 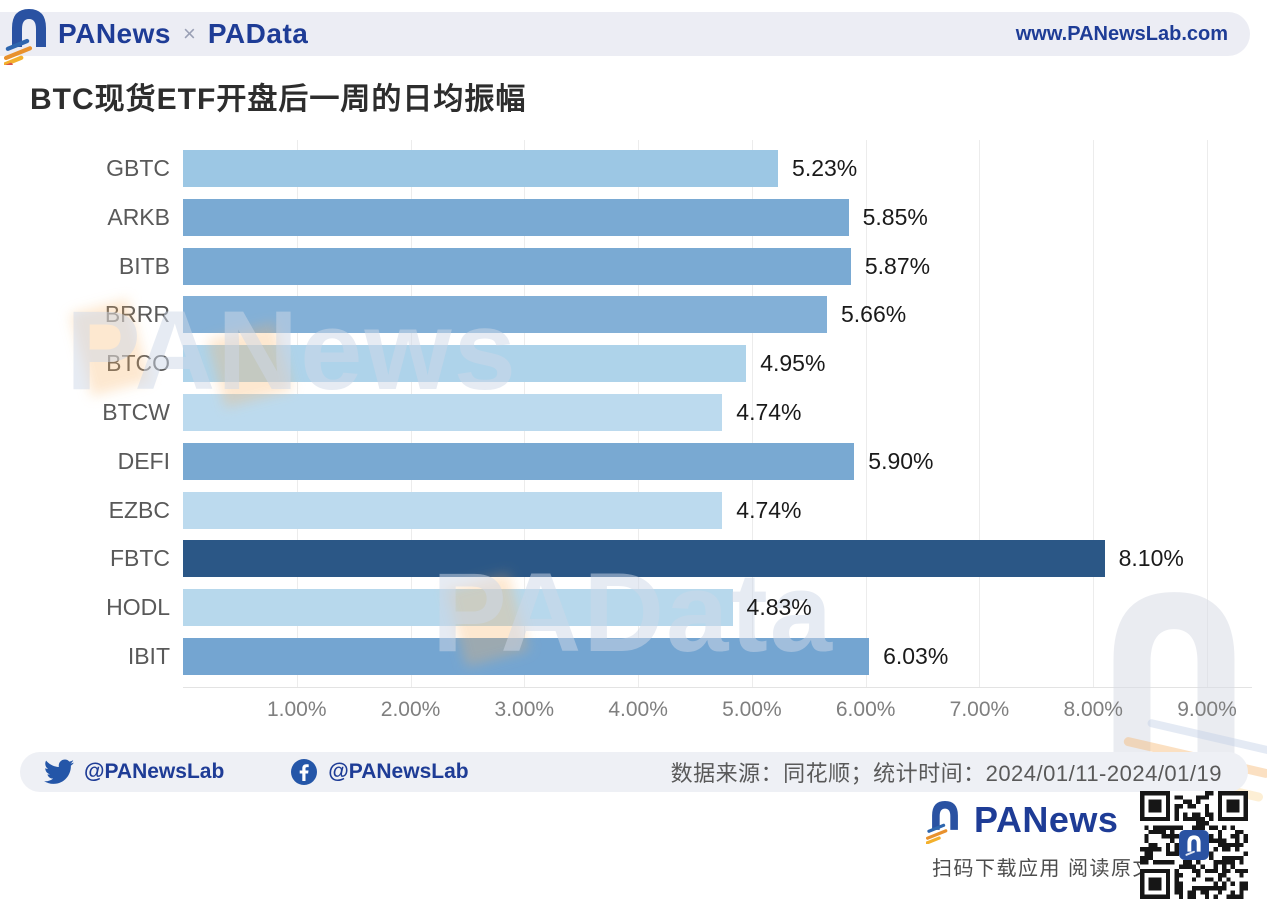 I want to click on branding-tagline: 扫码下载应用 阅读原文, so click(x=1043, y=869).